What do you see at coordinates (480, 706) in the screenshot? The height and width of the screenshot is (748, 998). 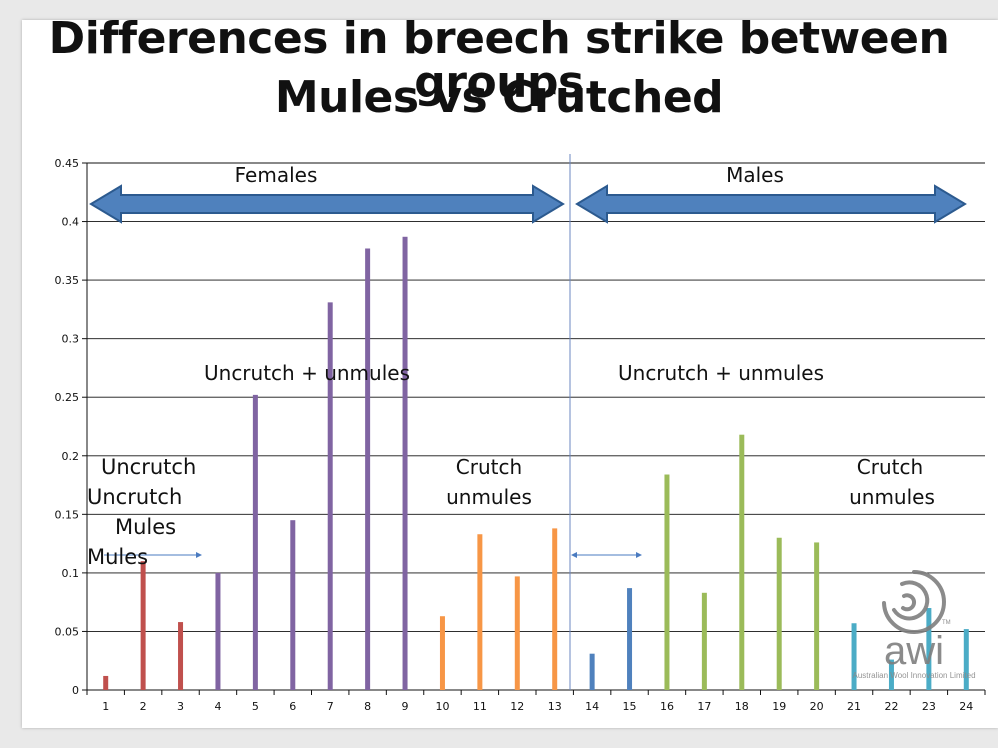 I see `x-tick-label: 11` at bounding box center [480, 706].